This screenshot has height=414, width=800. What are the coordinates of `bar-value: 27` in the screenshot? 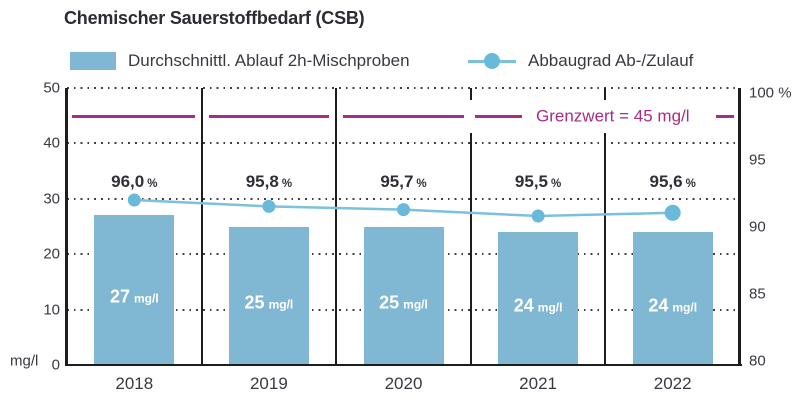 It's located at (119, 296).